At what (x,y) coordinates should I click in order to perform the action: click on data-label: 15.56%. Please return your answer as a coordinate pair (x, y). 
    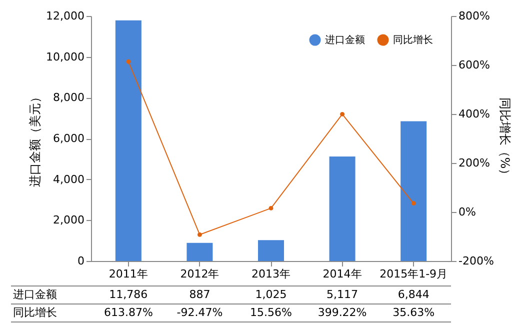
    Looking at the image, I should click on (271, 312).